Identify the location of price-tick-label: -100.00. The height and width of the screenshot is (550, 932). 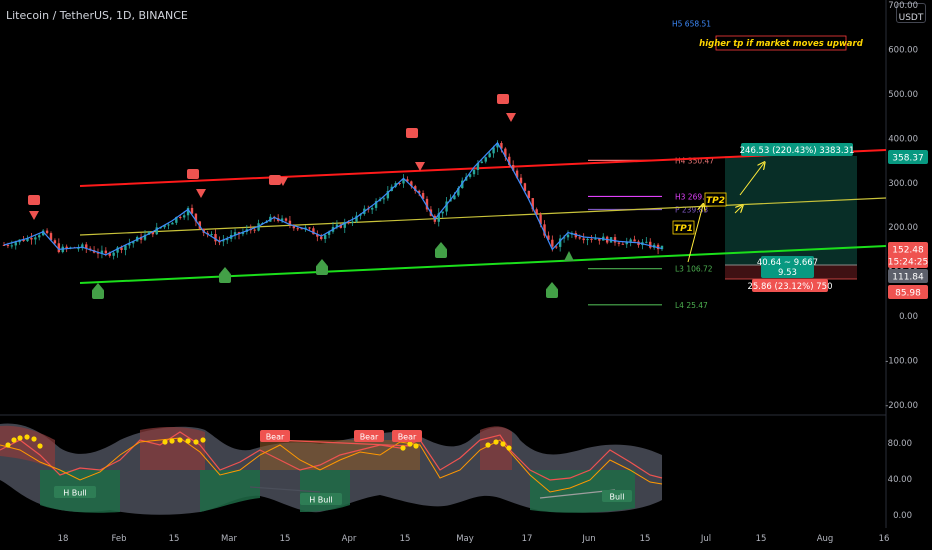
(901, 362).